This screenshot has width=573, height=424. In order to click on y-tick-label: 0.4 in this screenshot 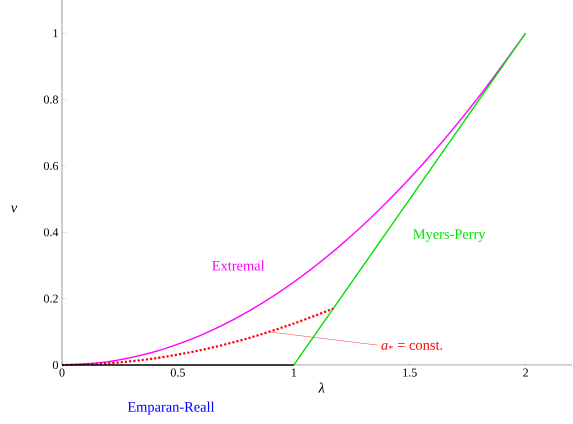, I will do `click(51, 232)`.